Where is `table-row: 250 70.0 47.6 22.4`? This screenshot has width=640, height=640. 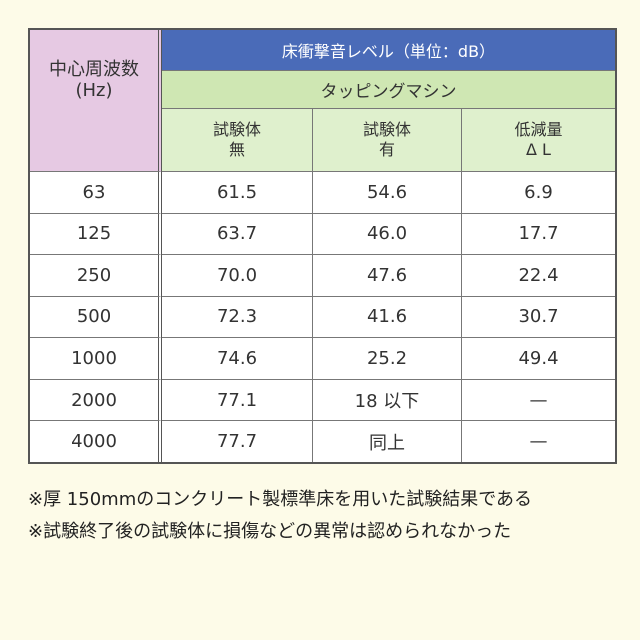
table-row: 250 70.0 47.6 22.4 is located at coordinates (322, 276).